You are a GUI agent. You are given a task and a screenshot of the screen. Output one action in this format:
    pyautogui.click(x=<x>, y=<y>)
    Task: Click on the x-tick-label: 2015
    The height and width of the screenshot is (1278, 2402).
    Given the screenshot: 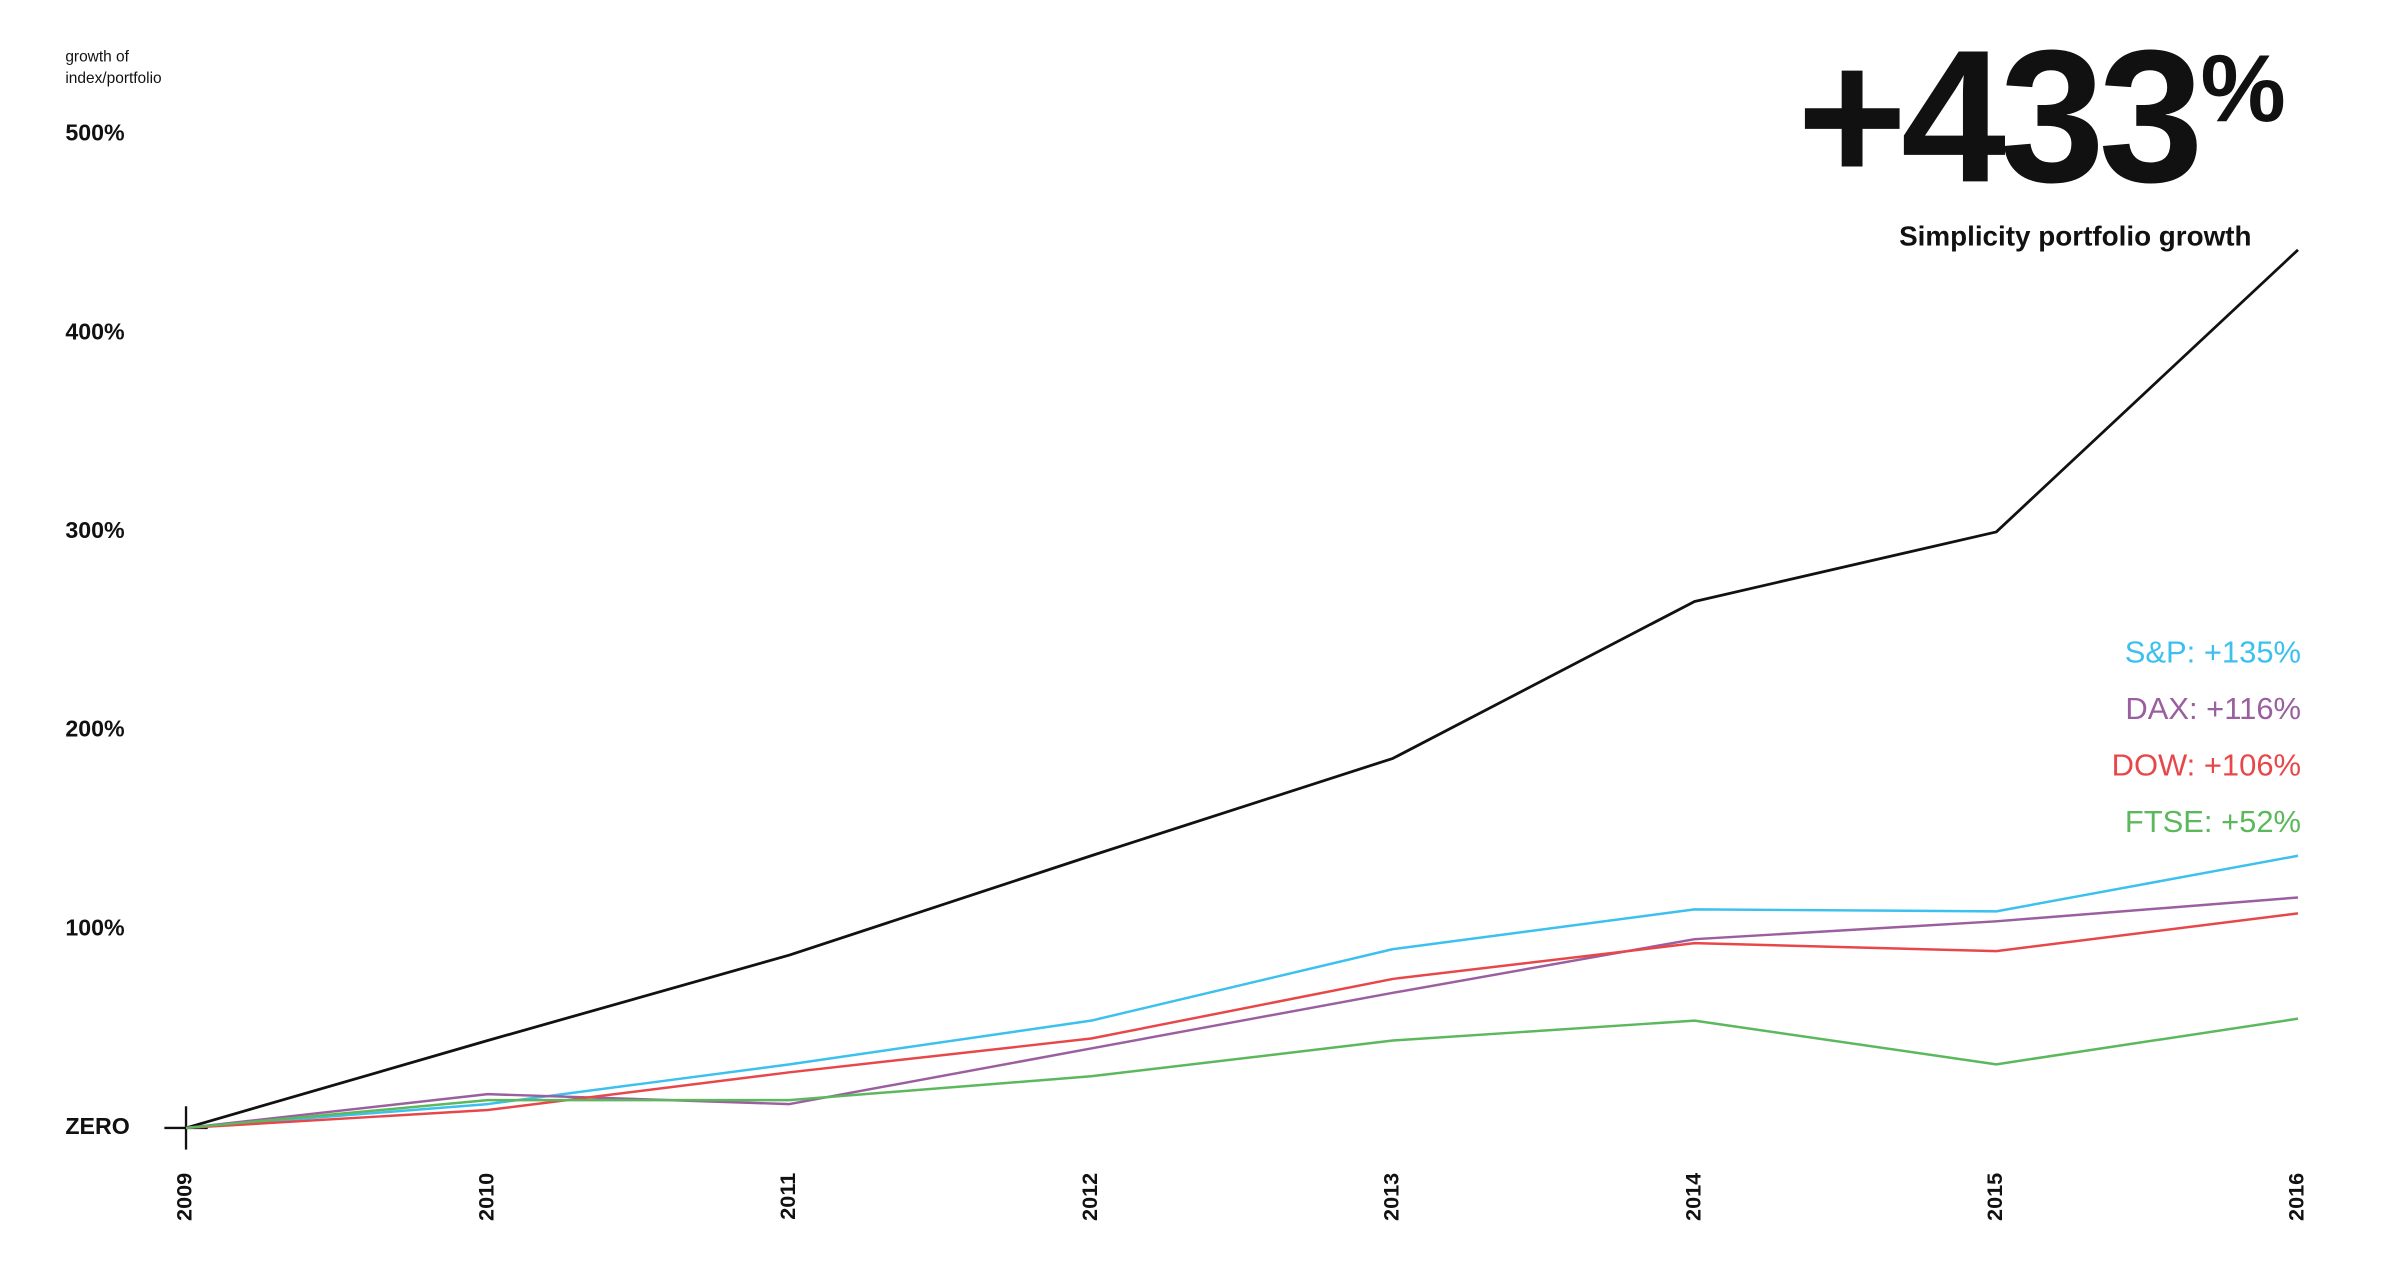 What is the action you would take?
    pyautogui.click(x=1994, y=1197)
    